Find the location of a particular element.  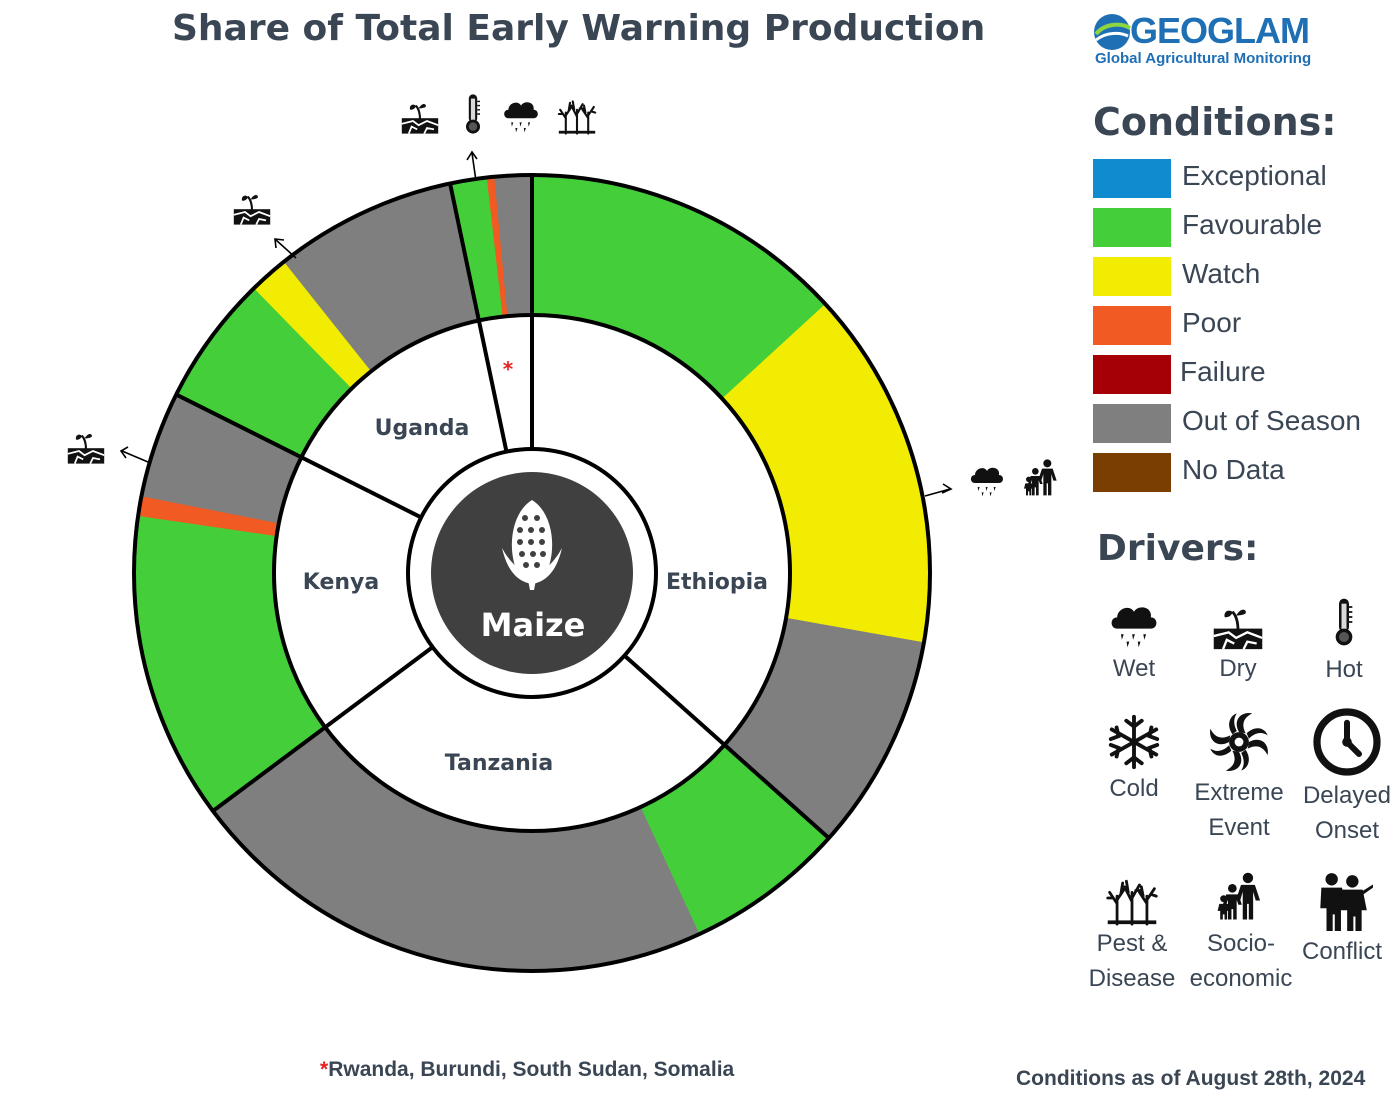

driver-delayed-onset: Delayed Onset is located at coordinates (1346, 777).